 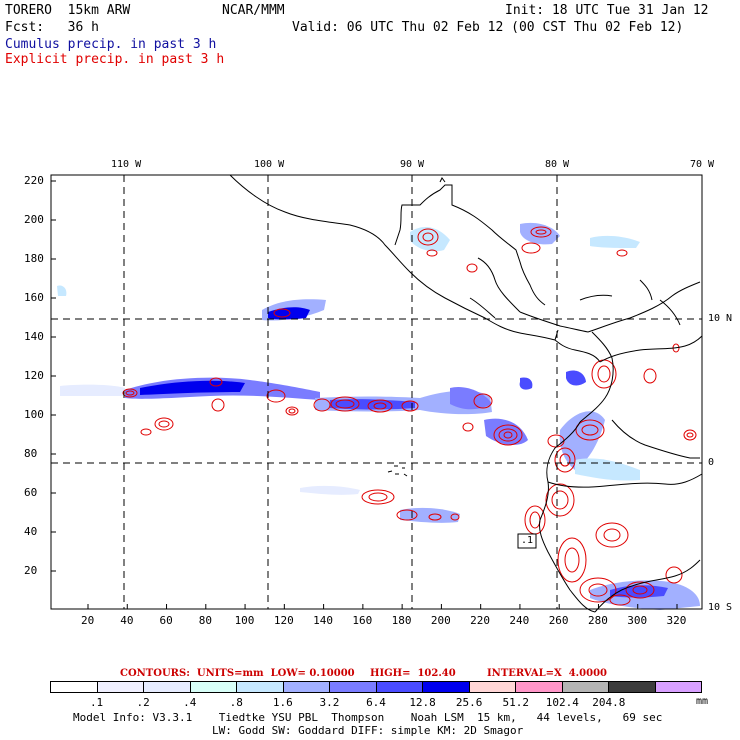 What do you see at coordinates (557, 164) in the screenshot?
I see `lon-label-80w: 80 W` at bounding box center [557, 164].